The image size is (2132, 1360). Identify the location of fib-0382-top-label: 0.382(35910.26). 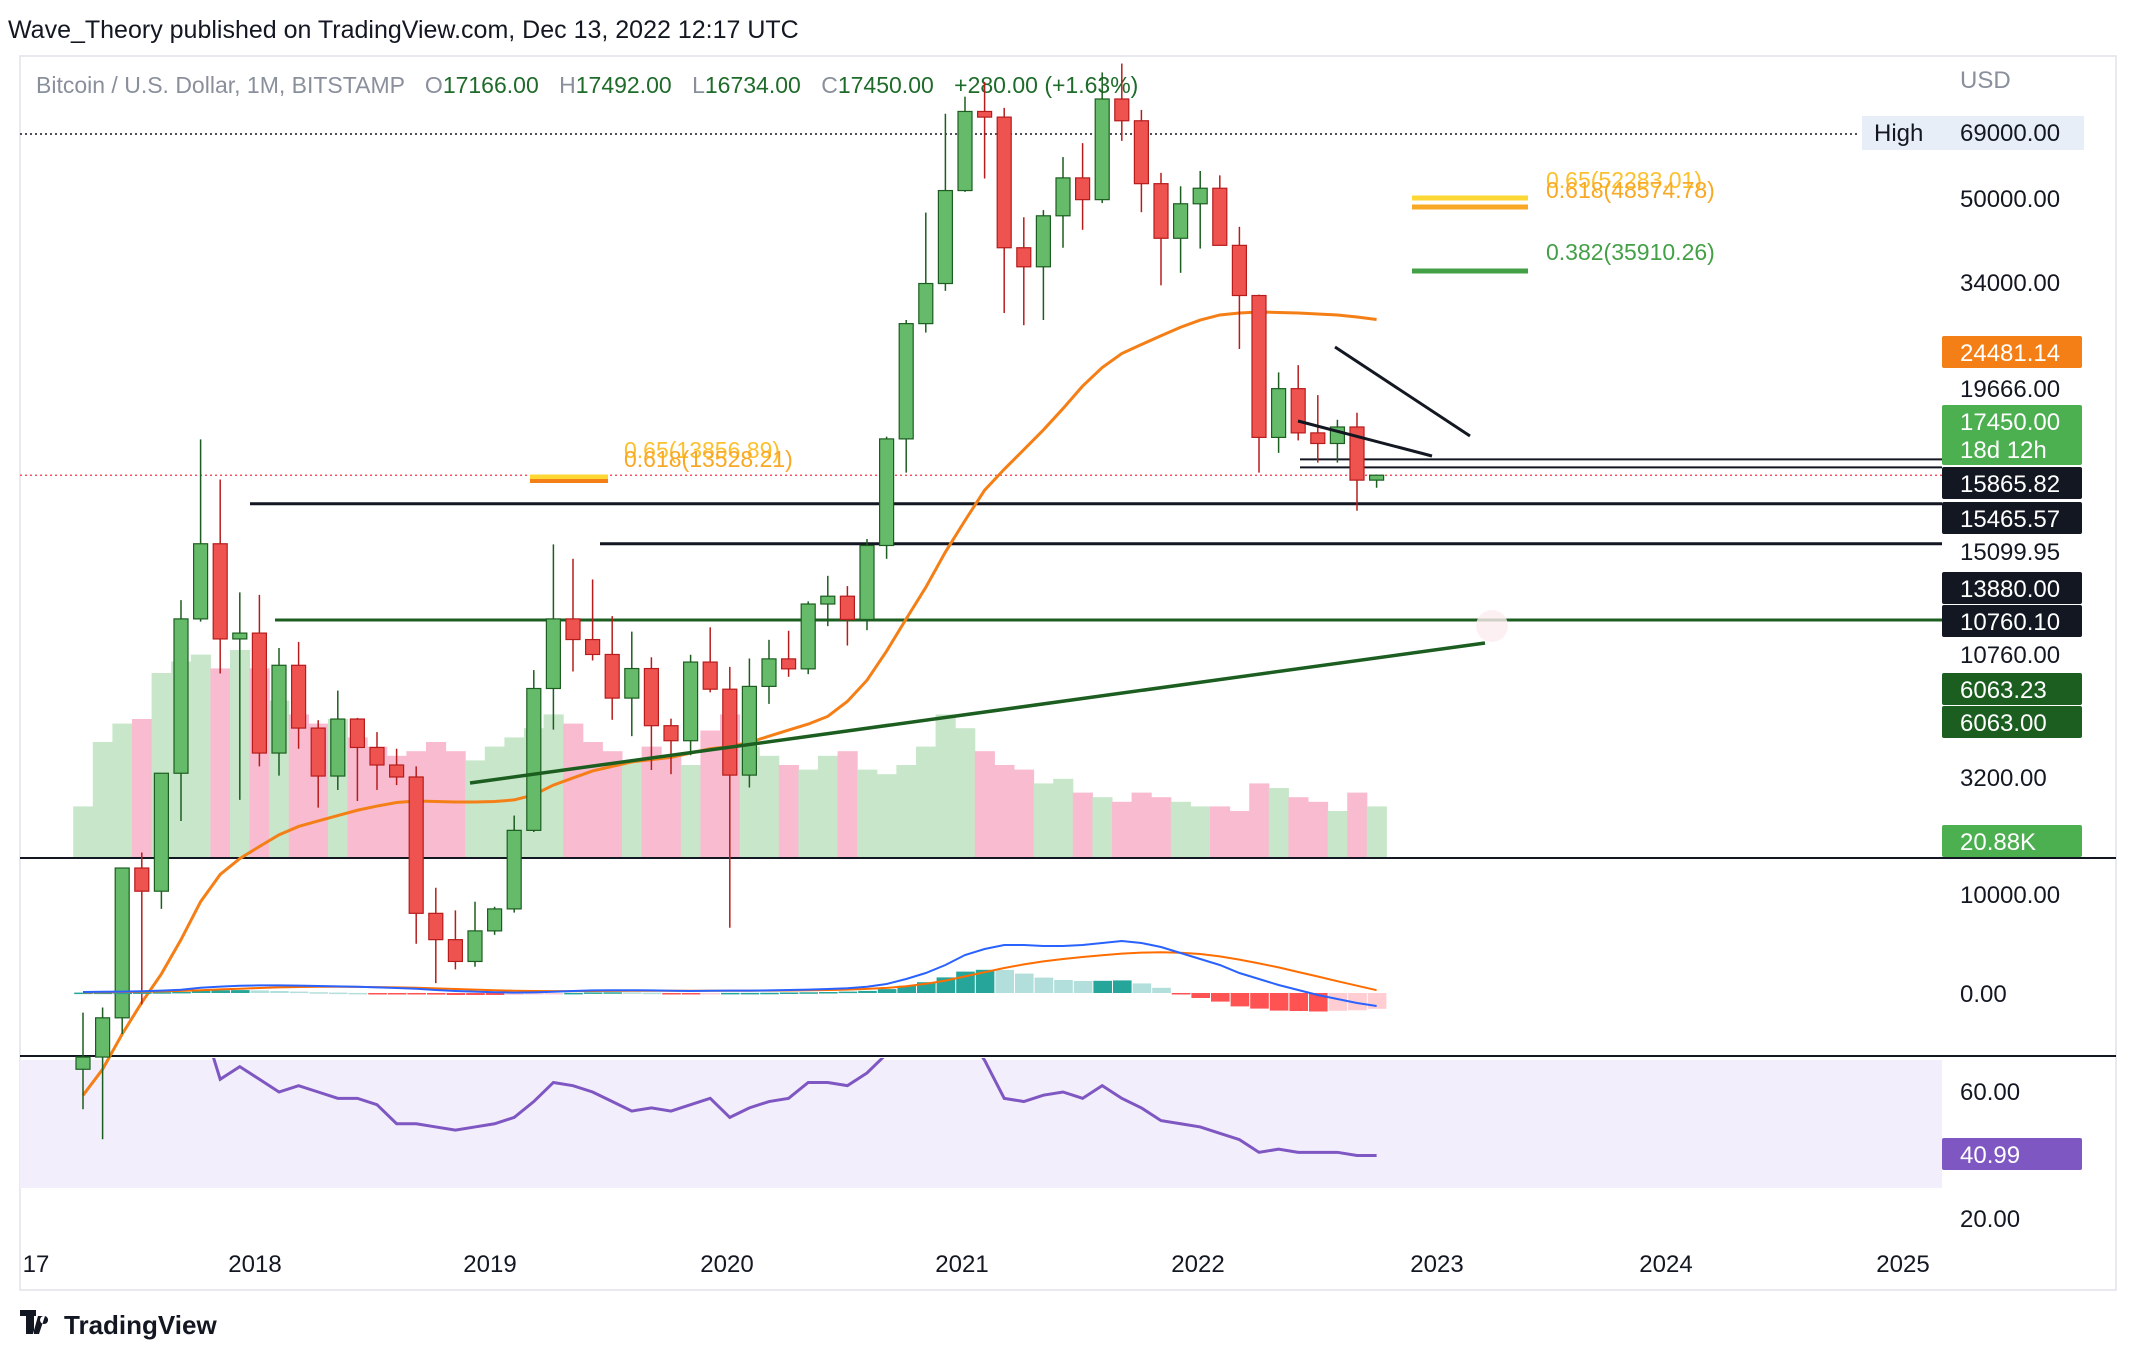
(1630, 252).